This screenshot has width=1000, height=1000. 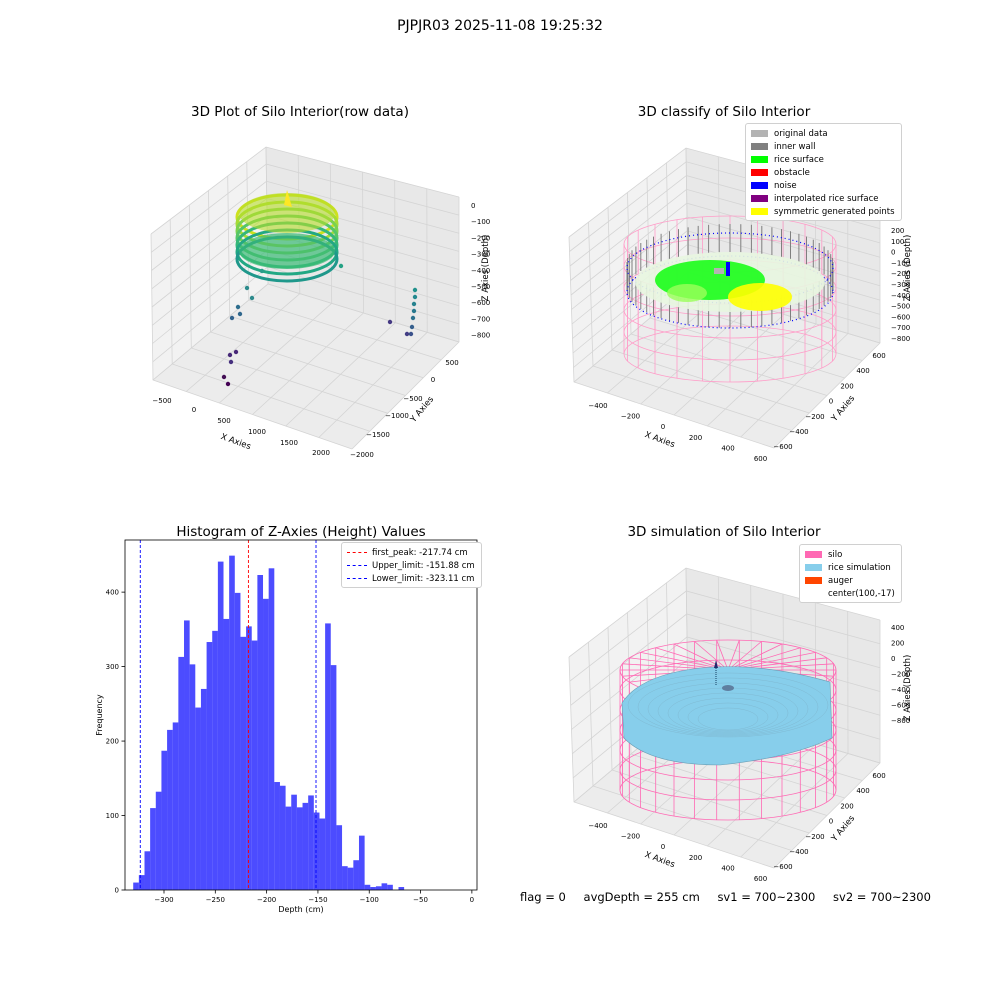 I want to click on p2-grid-y, so click(x=708, y=310).